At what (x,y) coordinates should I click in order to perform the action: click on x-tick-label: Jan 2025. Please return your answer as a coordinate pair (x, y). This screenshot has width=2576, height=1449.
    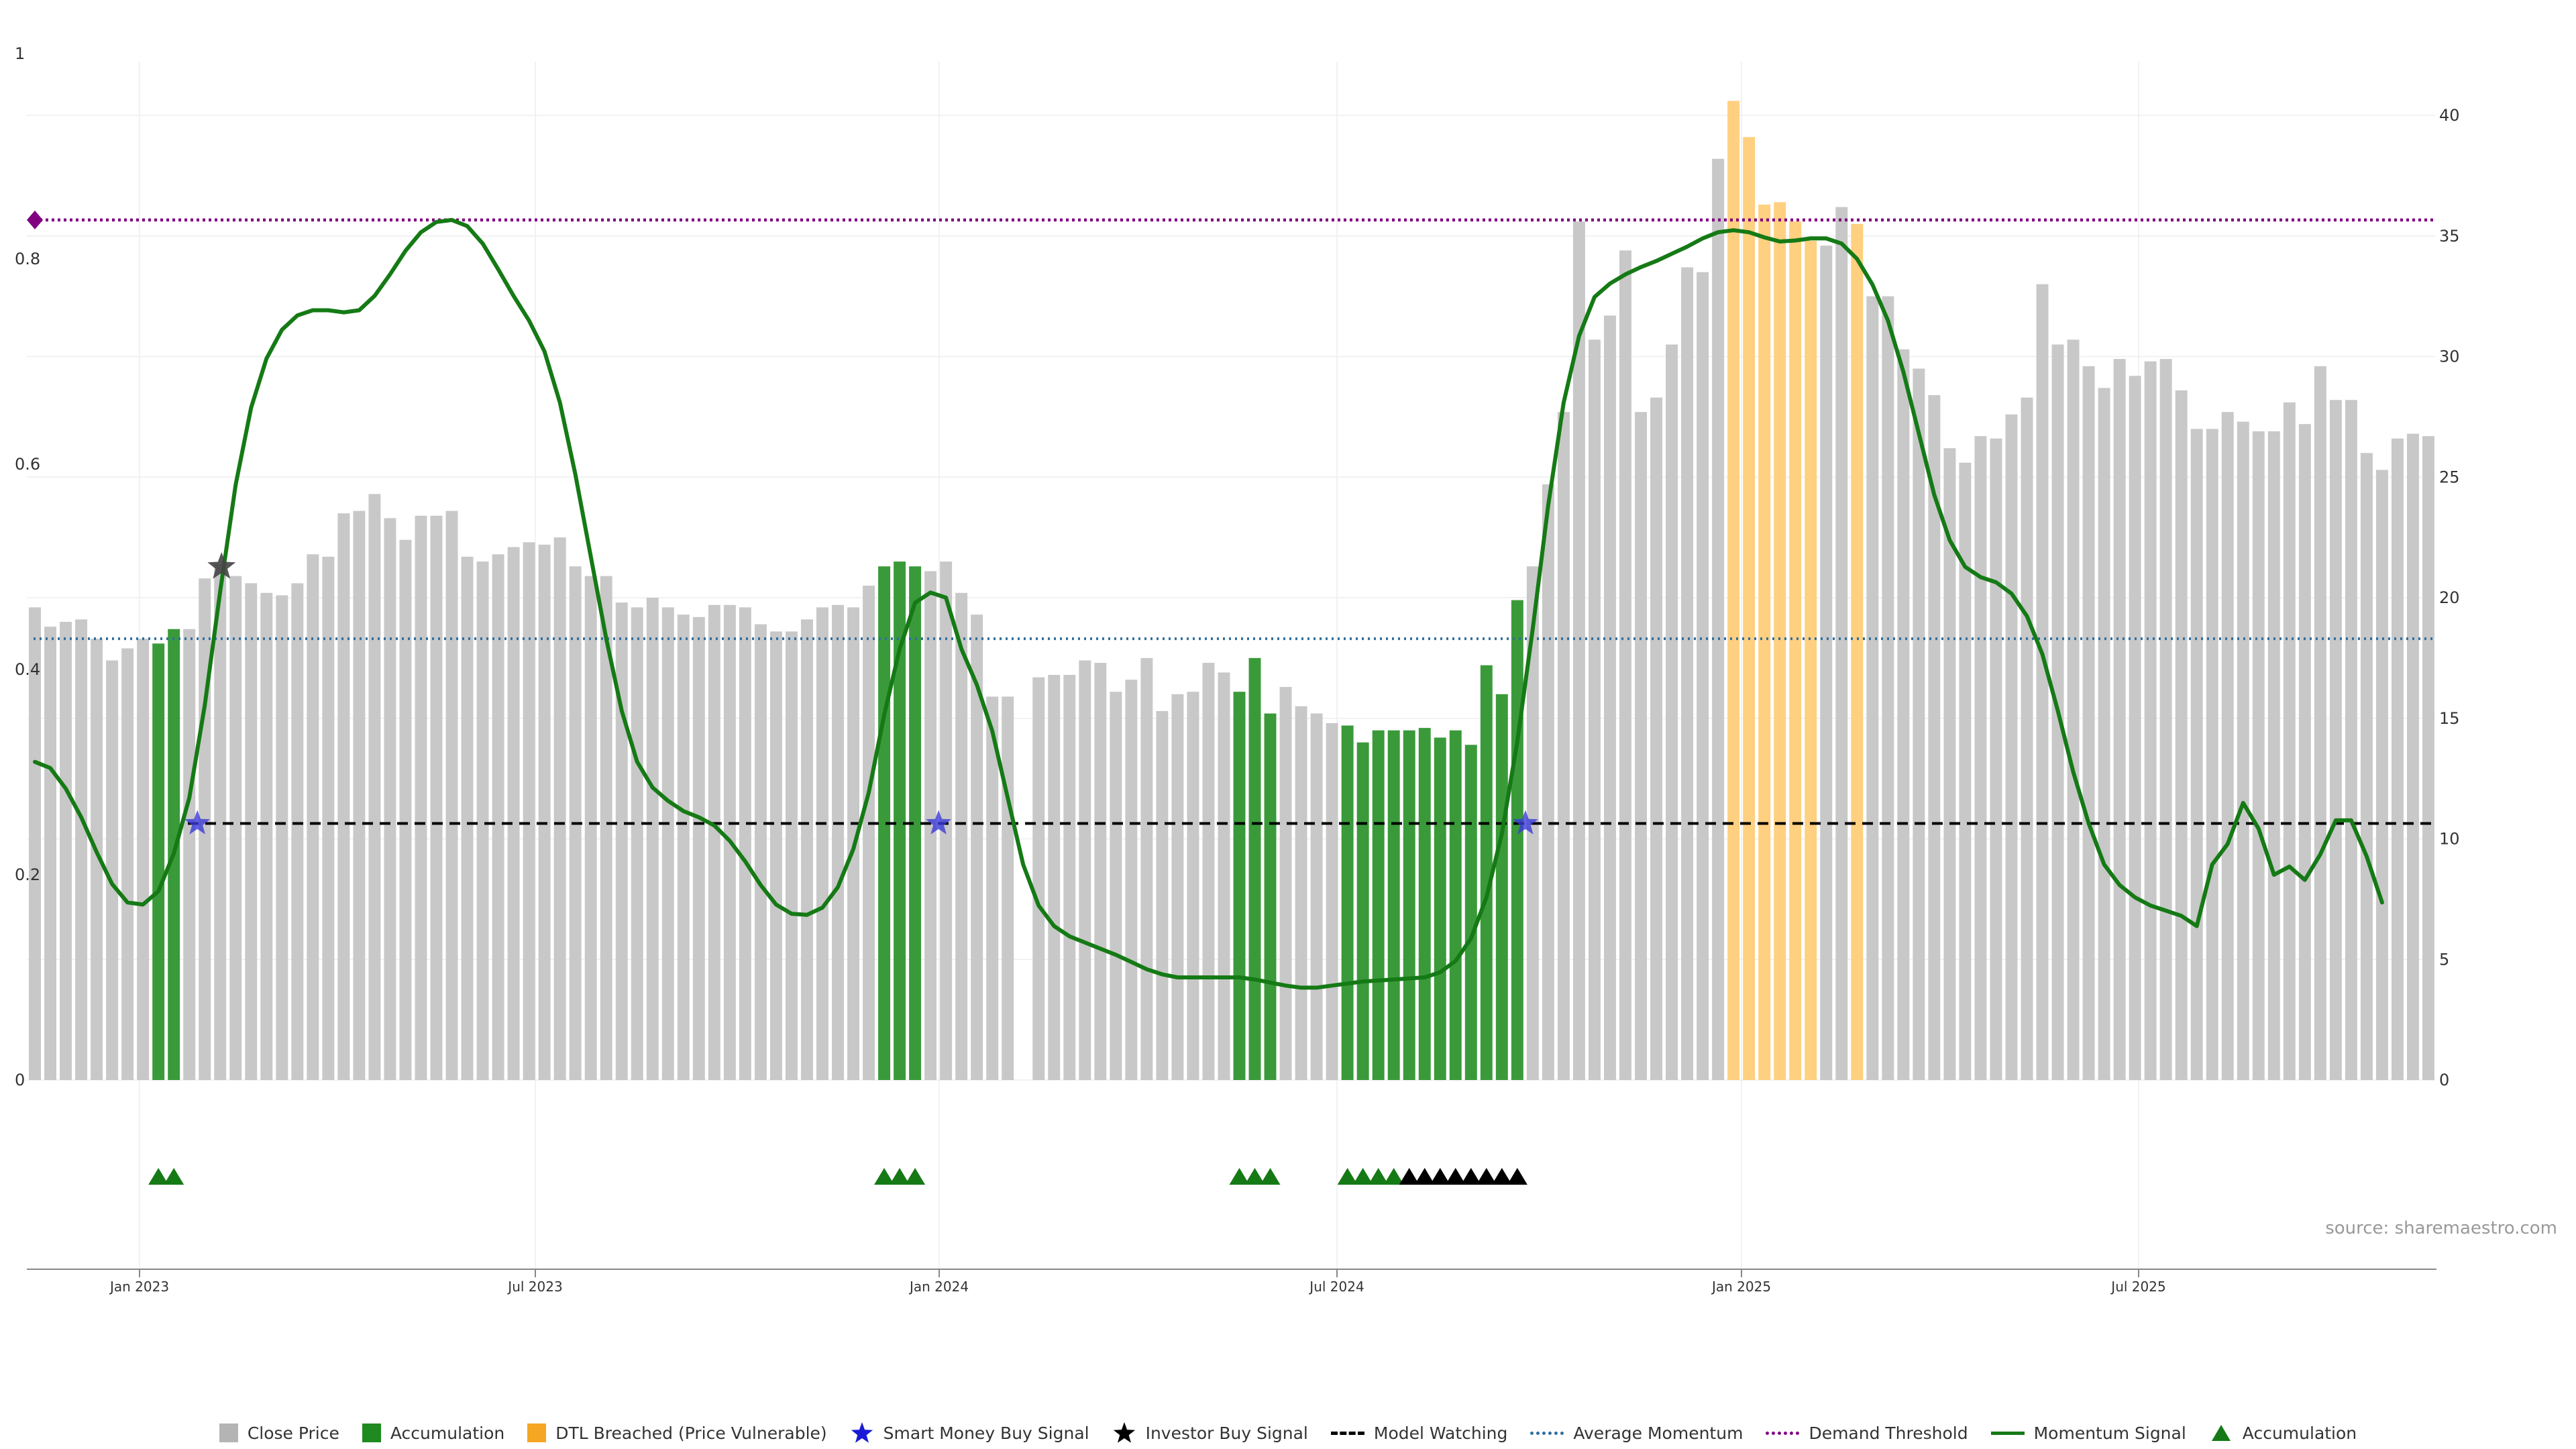
    Looking at the image, I should click on (1741, 1287).